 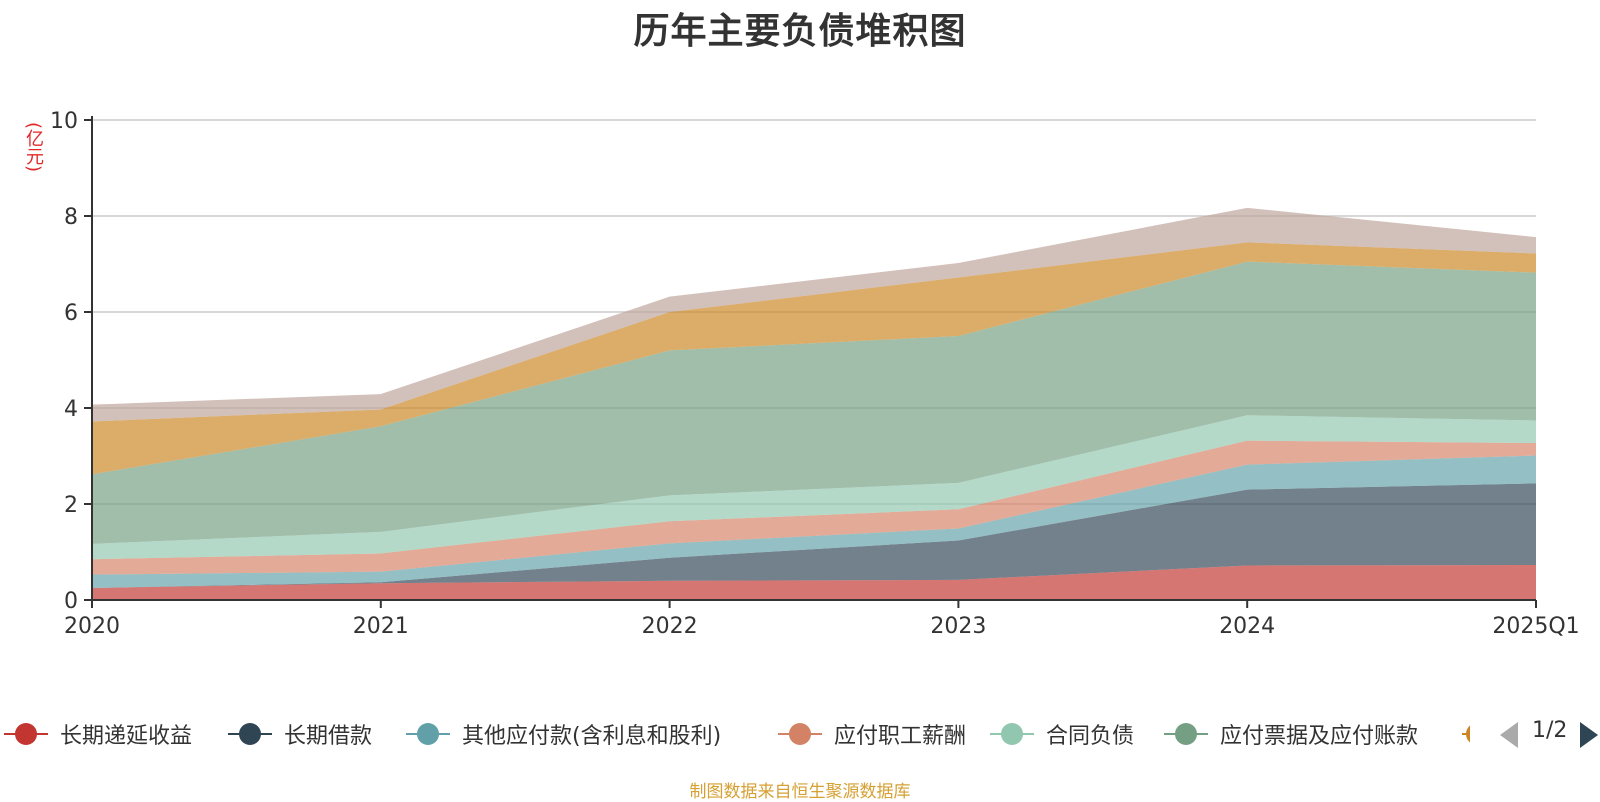 I want to click on y-axis-unit-label: (亿元), so click(x=33, y=147).